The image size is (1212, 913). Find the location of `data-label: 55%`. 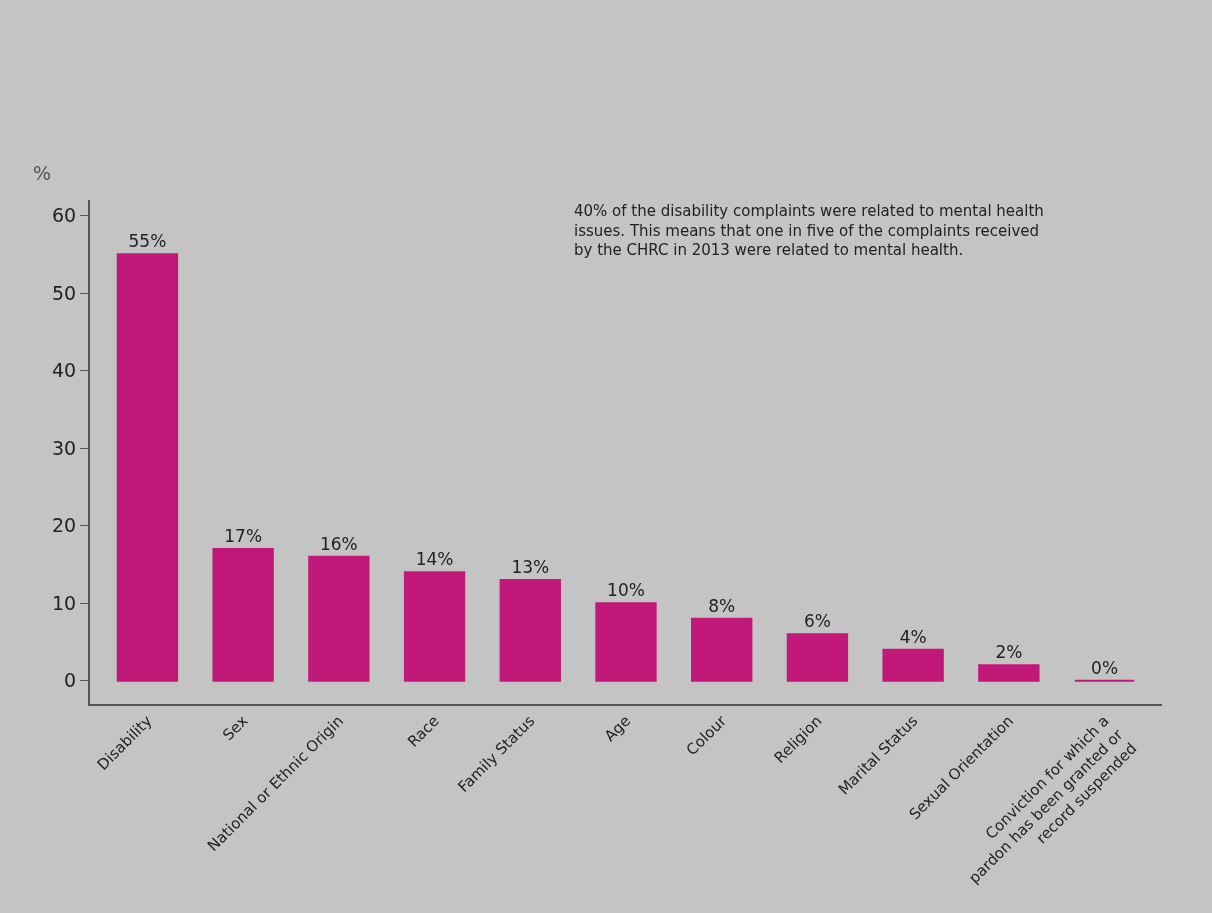

data-label: 55% is located at coordinates (147, 241).